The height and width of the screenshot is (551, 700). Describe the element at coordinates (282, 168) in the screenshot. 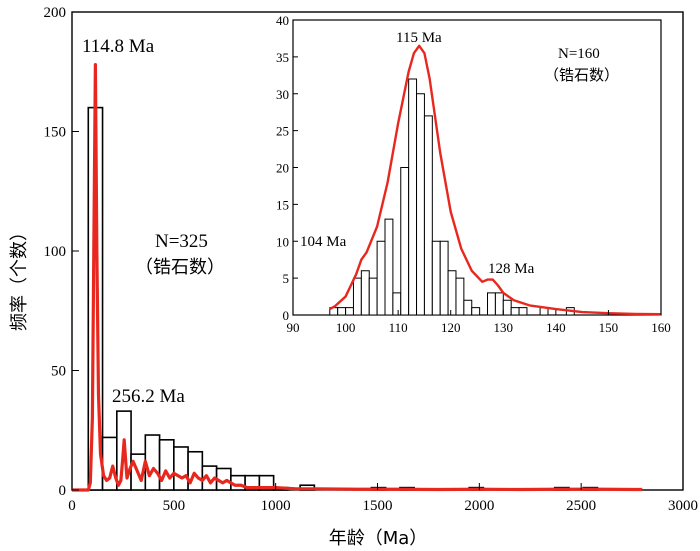

I see `inset-y-tick-label: 20` at that location.